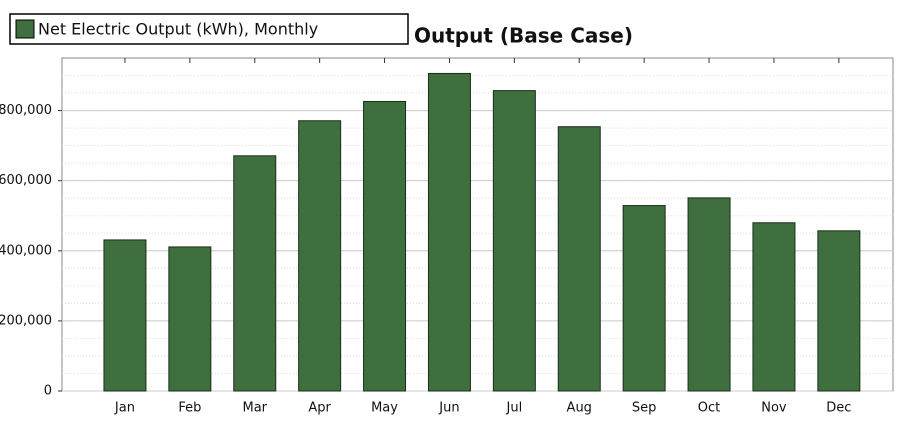 This screenshot has width=897, height=421. I want to click on x-tick-label: Apr, so click(319, 408).